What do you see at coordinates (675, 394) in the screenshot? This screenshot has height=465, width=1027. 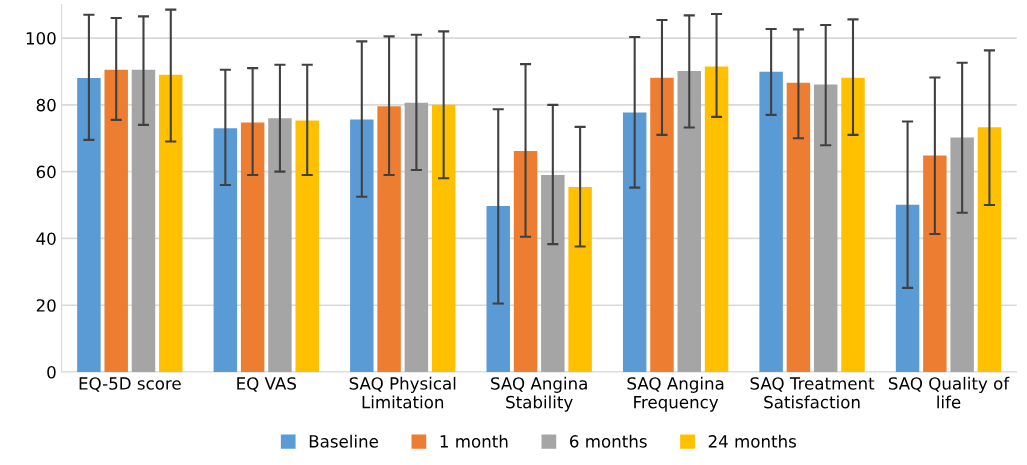 I see `x-tick-label: SAQ Angina Frequency` at bounding box center [675, 394].